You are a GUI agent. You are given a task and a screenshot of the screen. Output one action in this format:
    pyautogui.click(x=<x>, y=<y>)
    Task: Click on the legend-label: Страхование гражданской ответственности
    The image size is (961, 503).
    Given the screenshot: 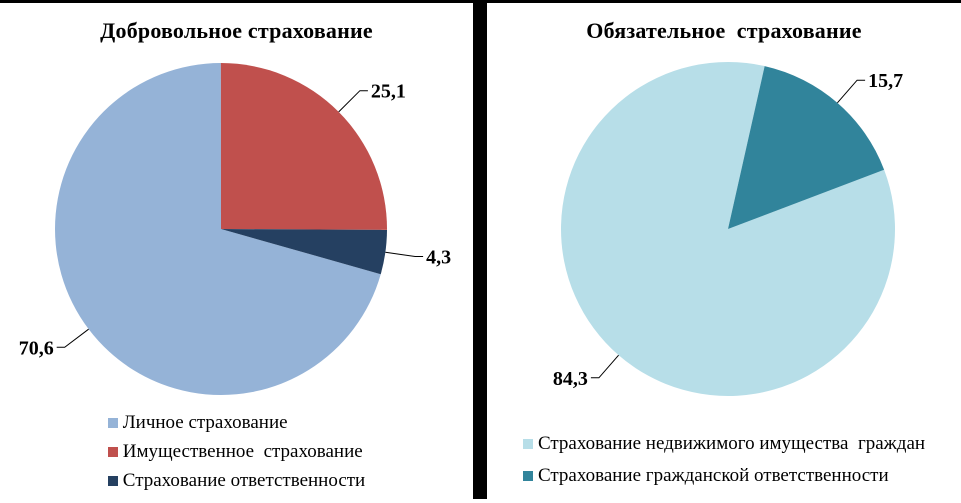 What is the action you would take?
    pyautogui.click(x=713, y=475)
    